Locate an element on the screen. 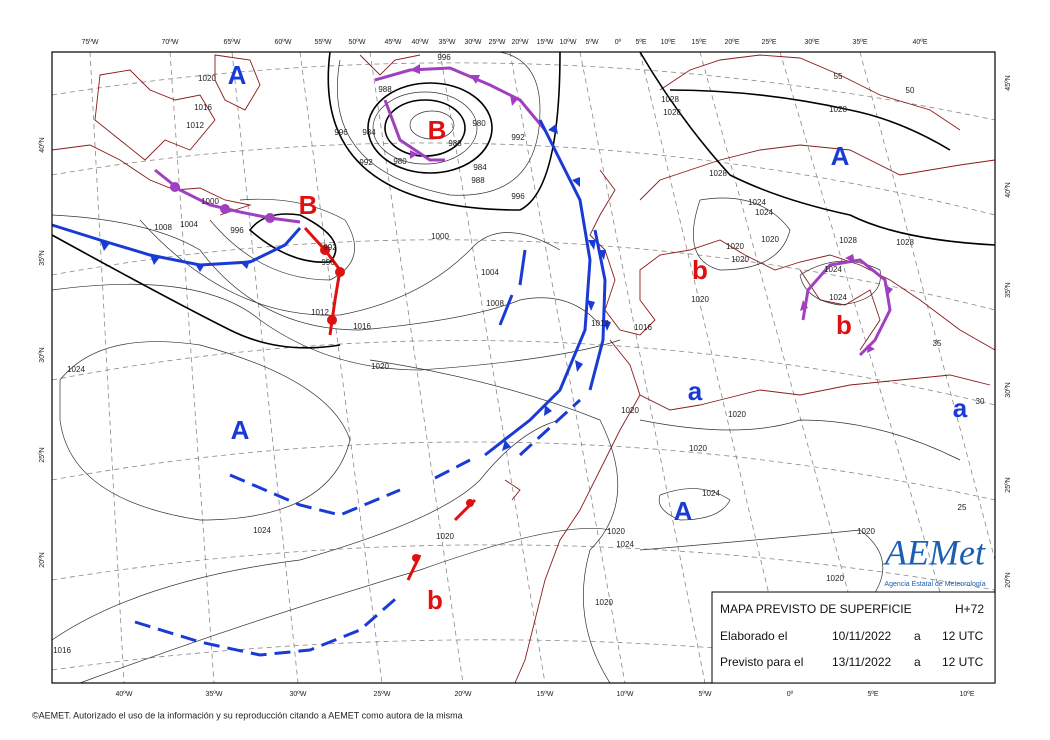 This screenshot has width=1050, height=740. top-coord: 10ºW is located at coordinates (568, 42).